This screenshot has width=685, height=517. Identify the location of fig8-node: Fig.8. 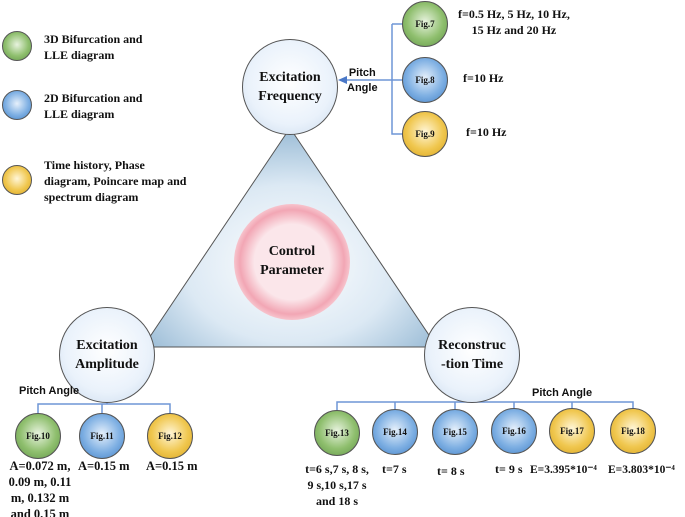
(425, 80).